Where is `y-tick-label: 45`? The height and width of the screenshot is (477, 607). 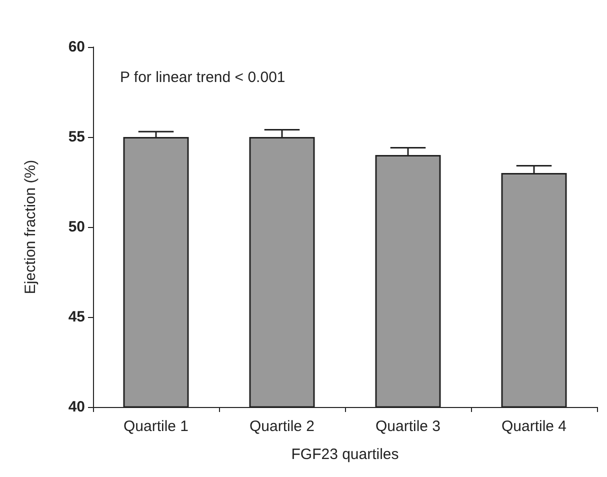 y-tick-label: 45 is located at coordinates (76, 317).